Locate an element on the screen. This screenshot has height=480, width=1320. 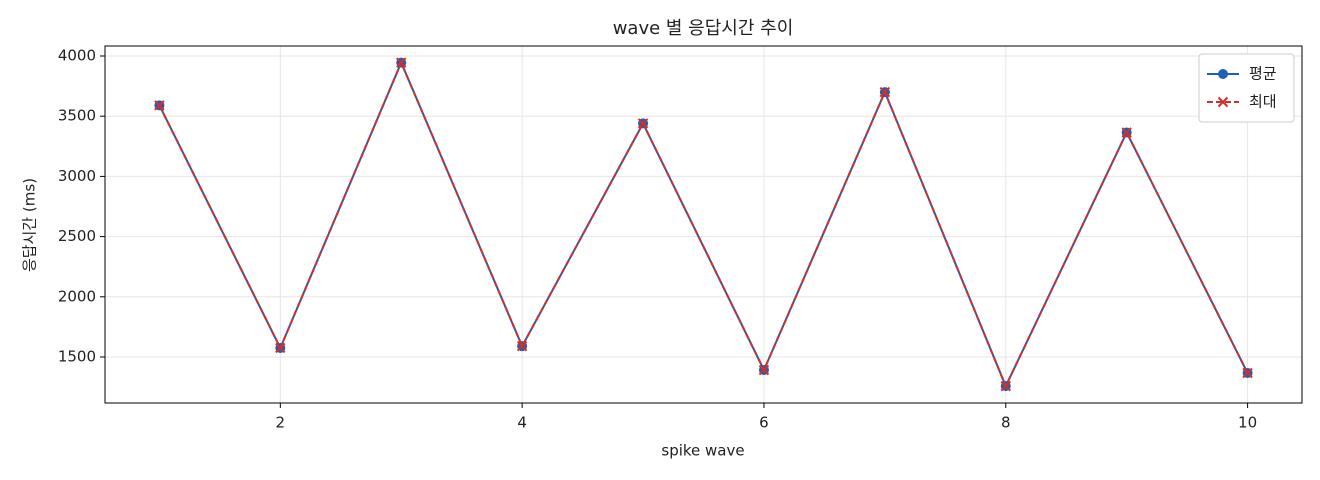
x-tick-label: 4 is located at coordinates (522, 423).